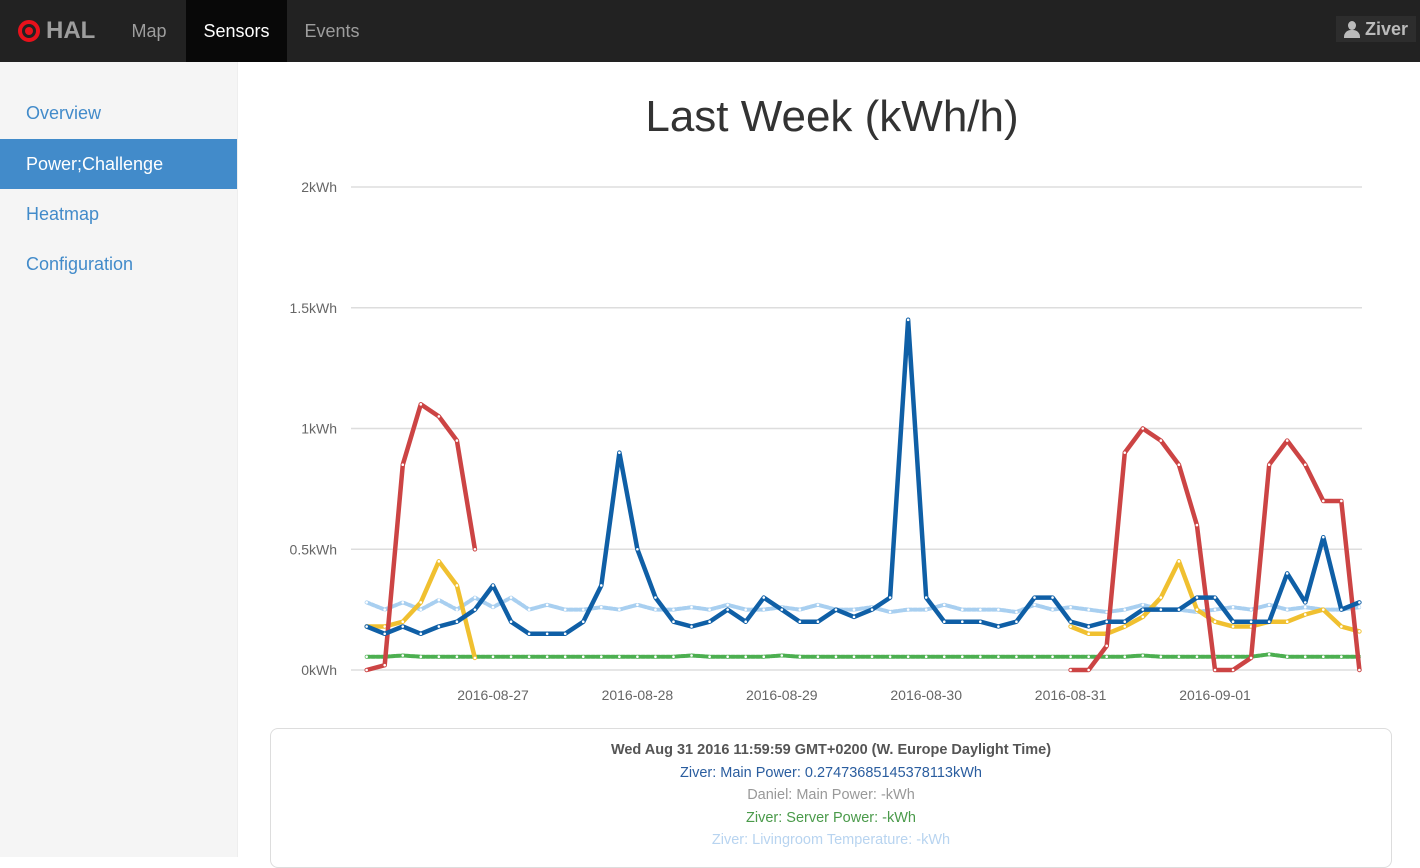 The image size is (1420, 868). What do you see at coordinates (56, 31) in the screenshot?
I see `brand-logo: HAL` at bounding box center [56, 31].